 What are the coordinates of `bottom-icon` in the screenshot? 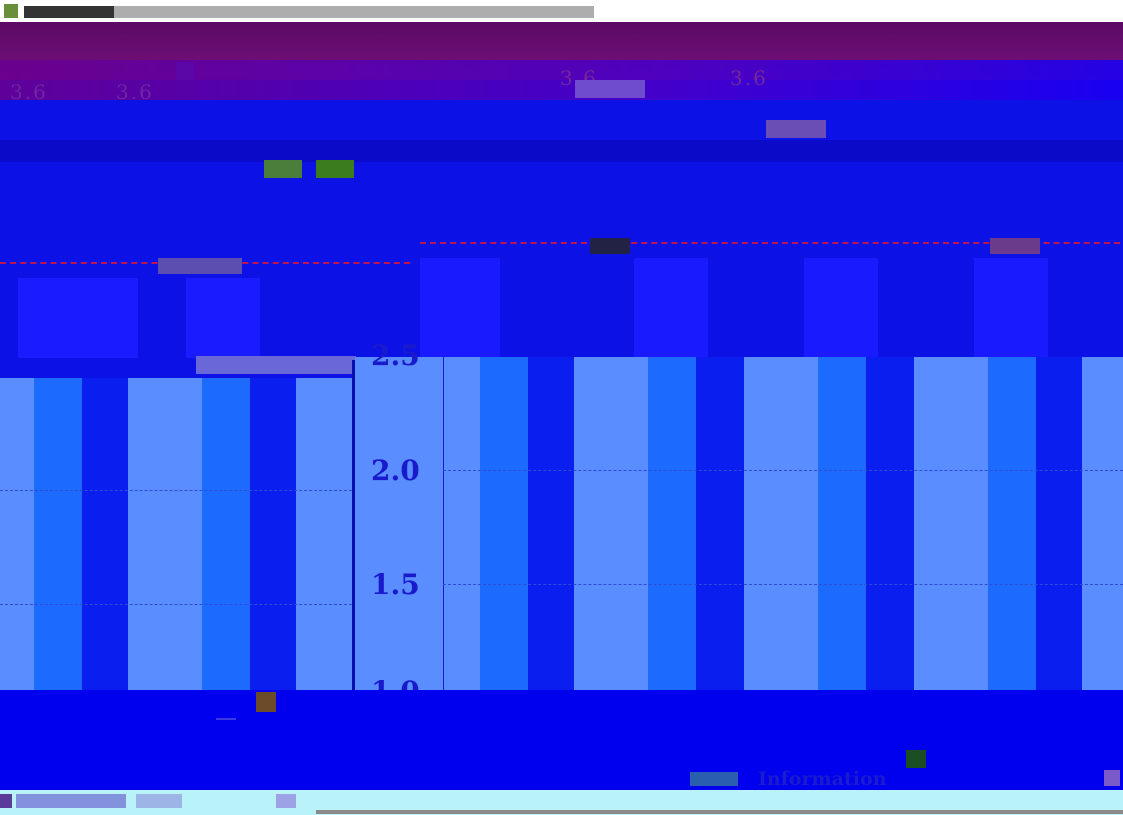 It's located at (266, 702).